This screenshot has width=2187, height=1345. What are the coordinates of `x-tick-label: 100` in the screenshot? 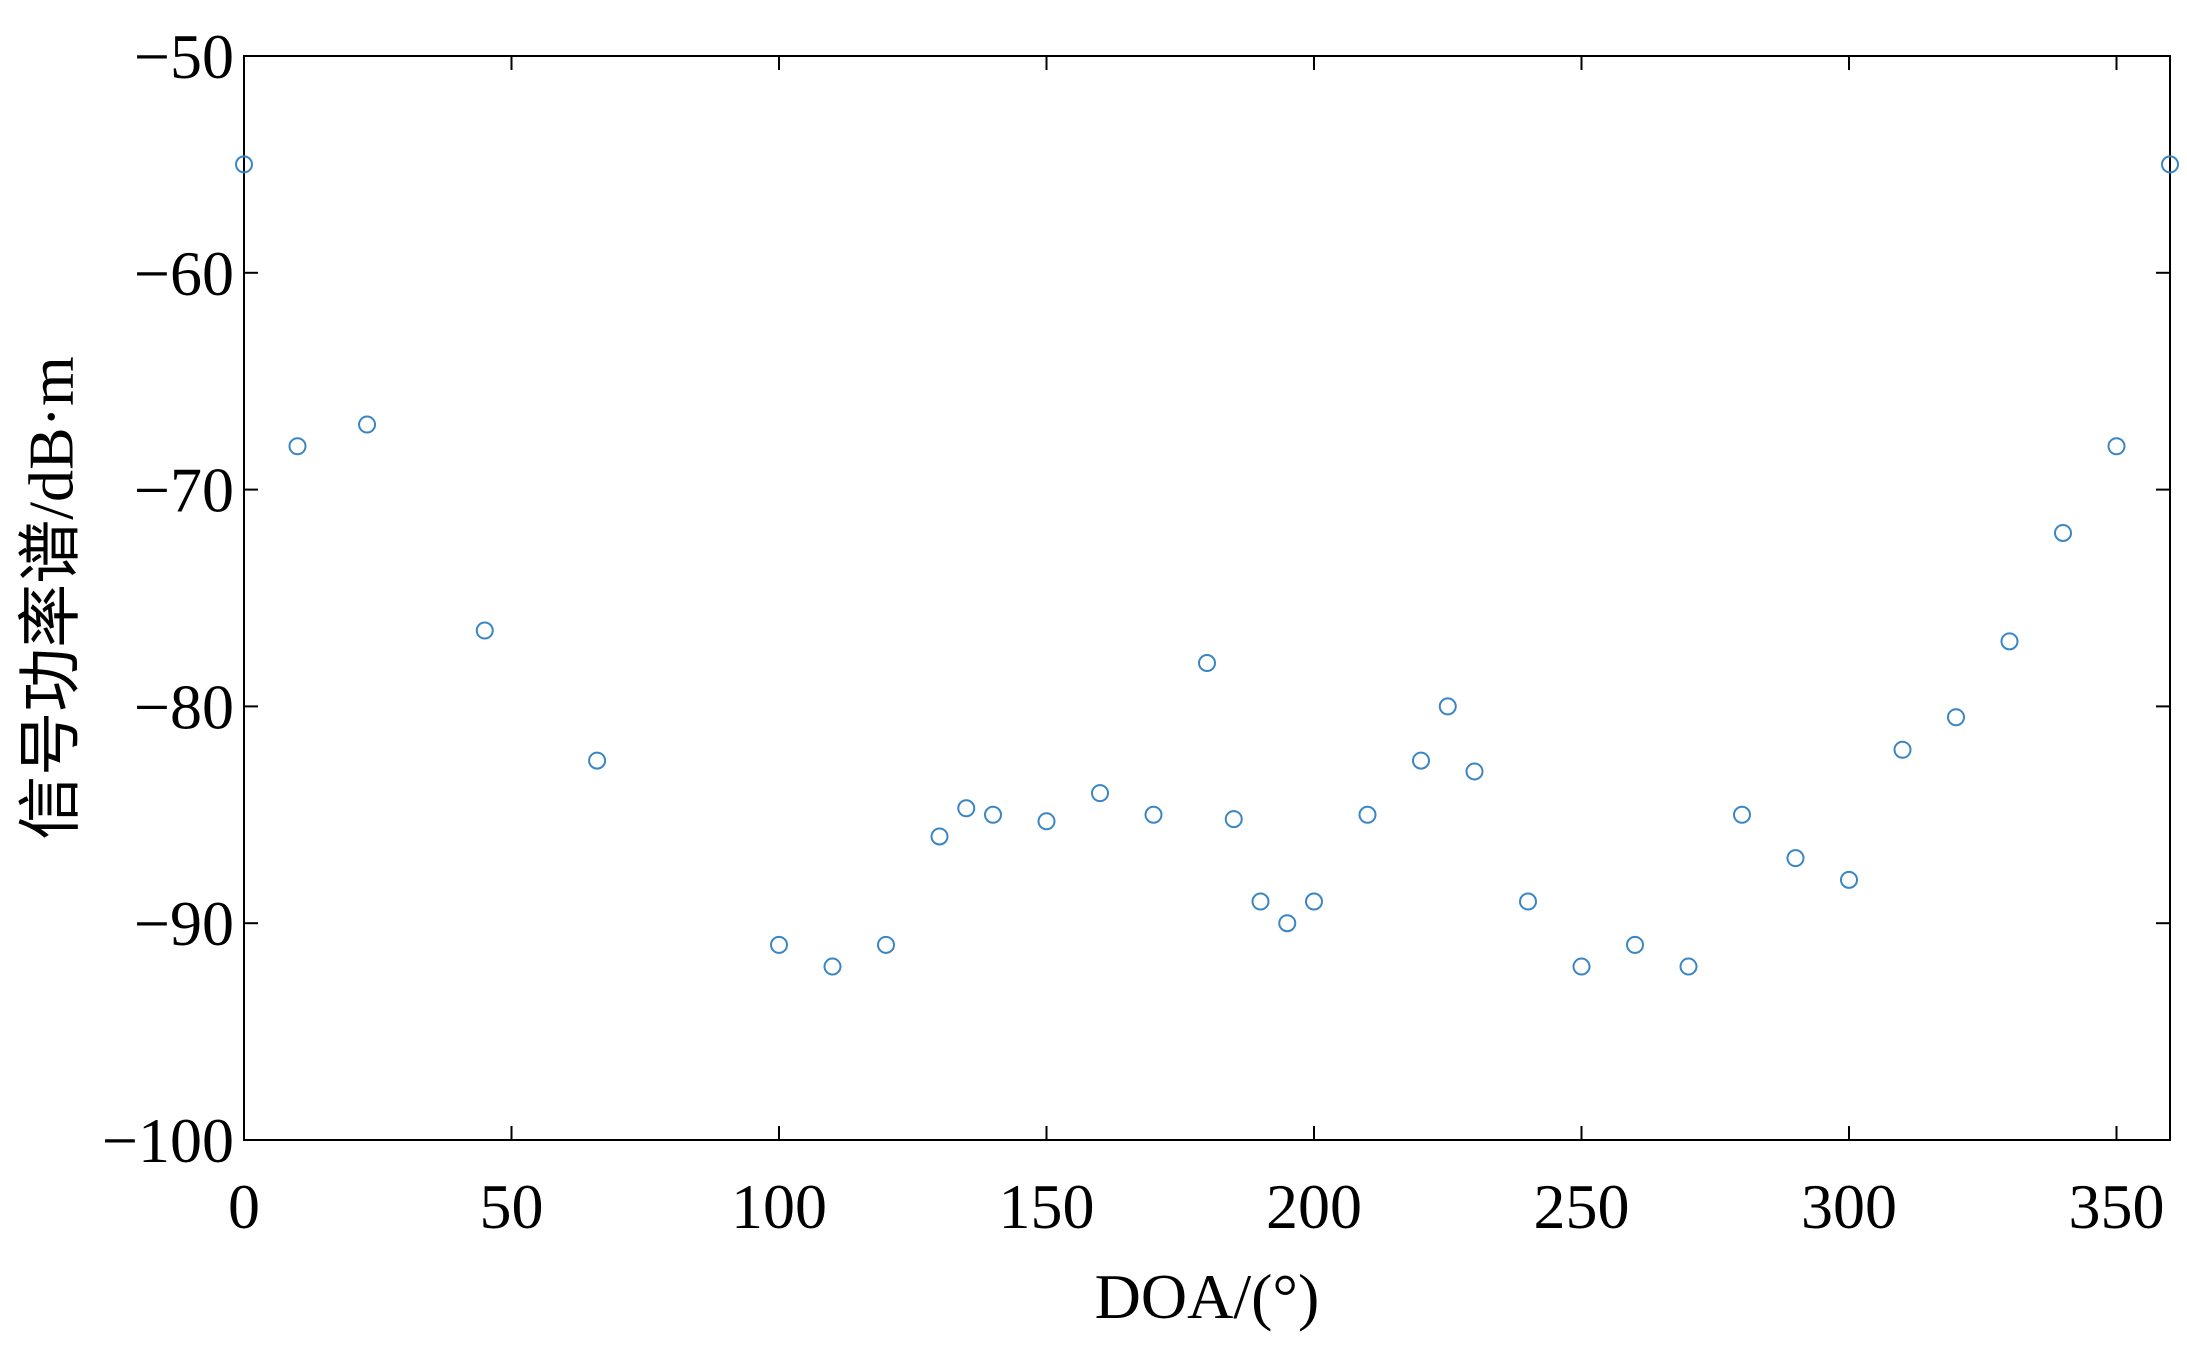 It's located at (779, 1206).